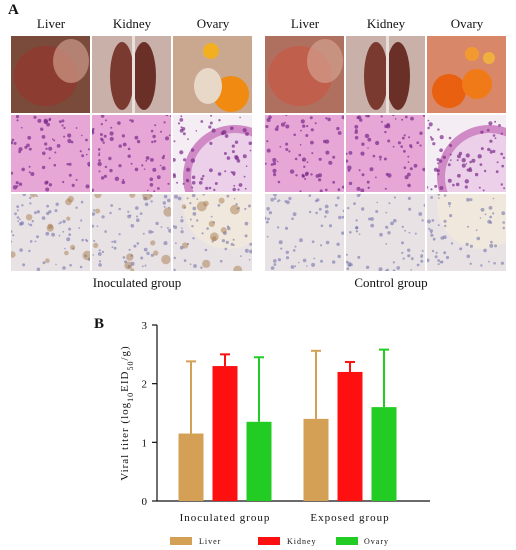 The image size is (516, 550). What do you see at coordinates (305, 23) in the screenshot?
I see `right-col-label-liver: Liver` at bounding box center [305, 23].